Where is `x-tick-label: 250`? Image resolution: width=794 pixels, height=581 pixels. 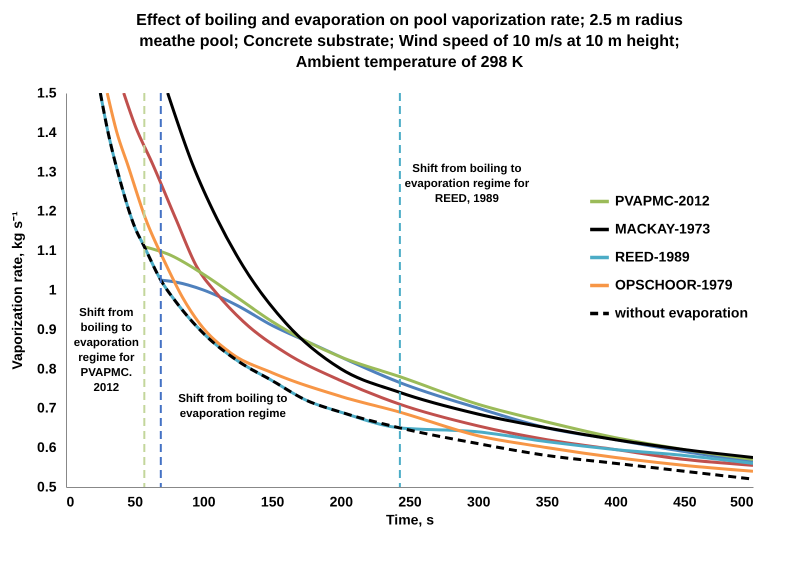 x-tick-label: 250 is located at coordinates (410, 502).